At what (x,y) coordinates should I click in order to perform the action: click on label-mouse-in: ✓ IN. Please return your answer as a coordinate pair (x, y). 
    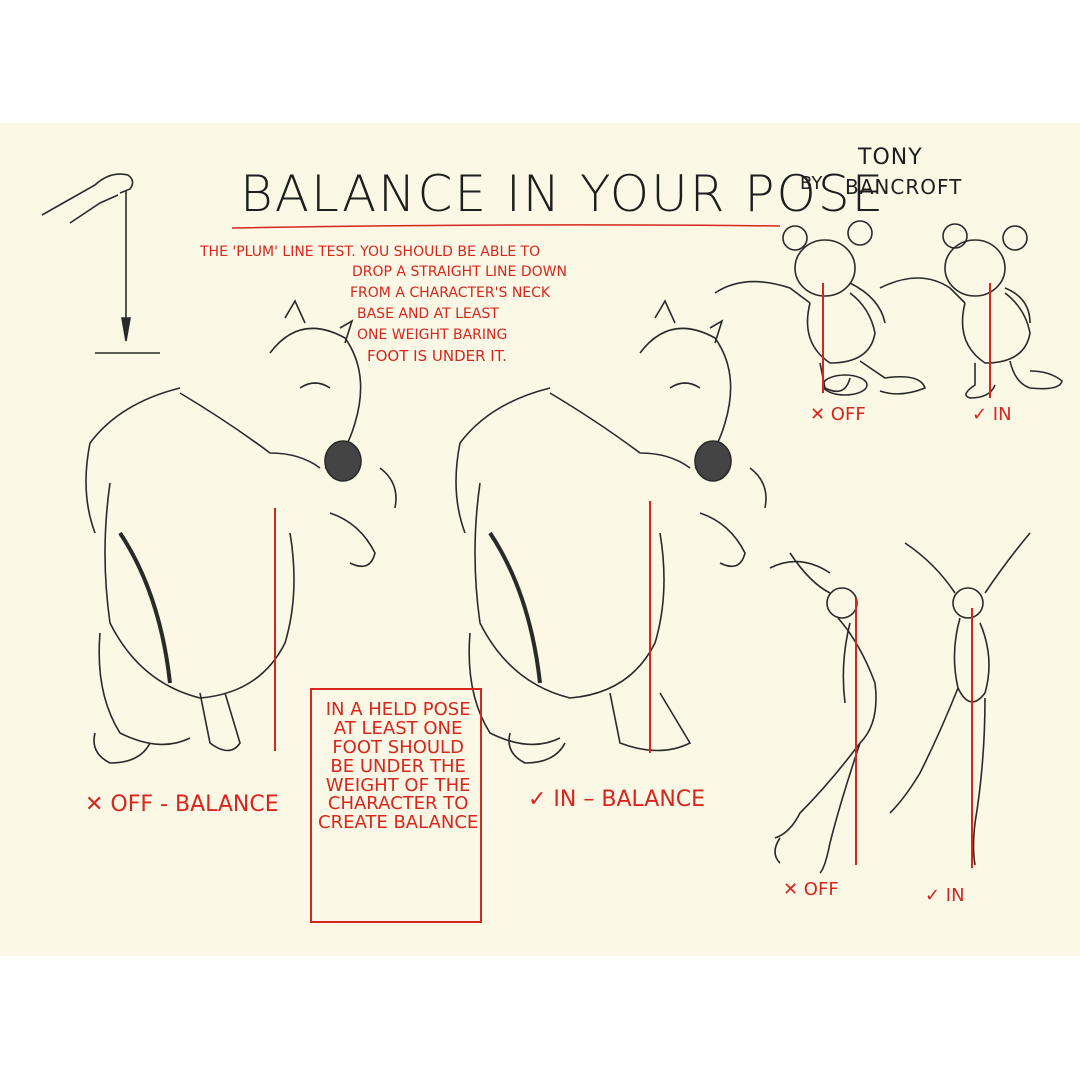
    Looking at the image, I should click on (992, 414).